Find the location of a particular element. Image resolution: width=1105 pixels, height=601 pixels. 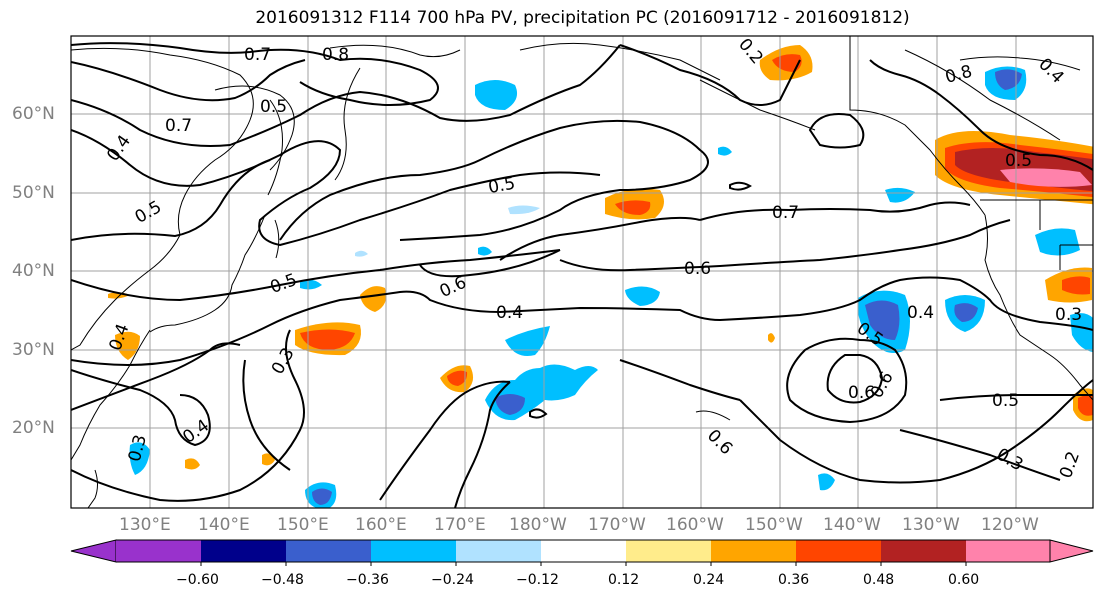

lon-label: 170°E is located at coordinates (460, 525).